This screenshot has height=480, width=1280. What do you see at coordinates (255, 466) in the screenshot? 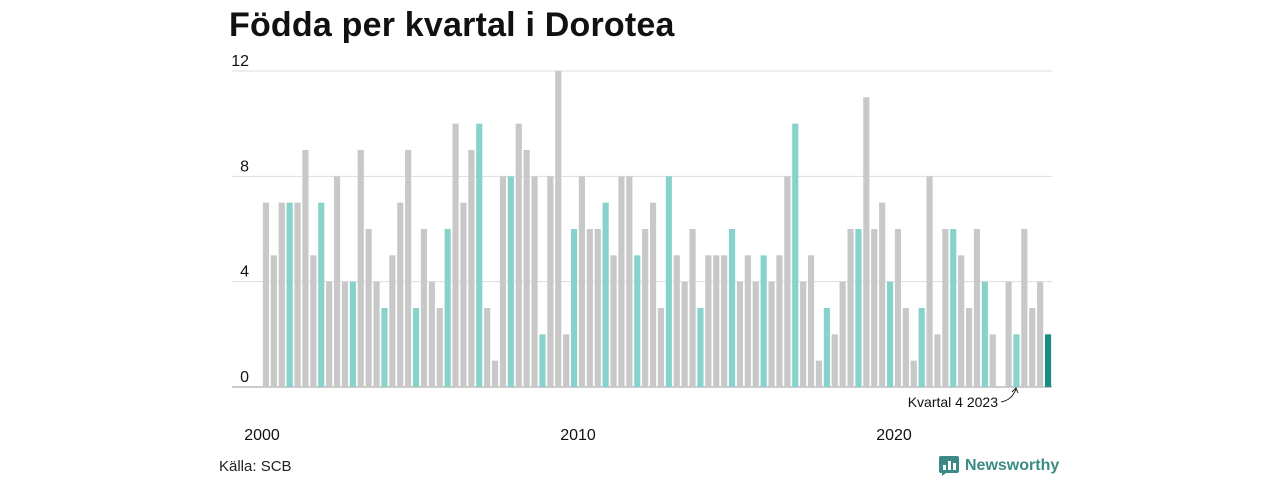
I see `source-note: Källa: SCB` at bounding box center [255, 466].